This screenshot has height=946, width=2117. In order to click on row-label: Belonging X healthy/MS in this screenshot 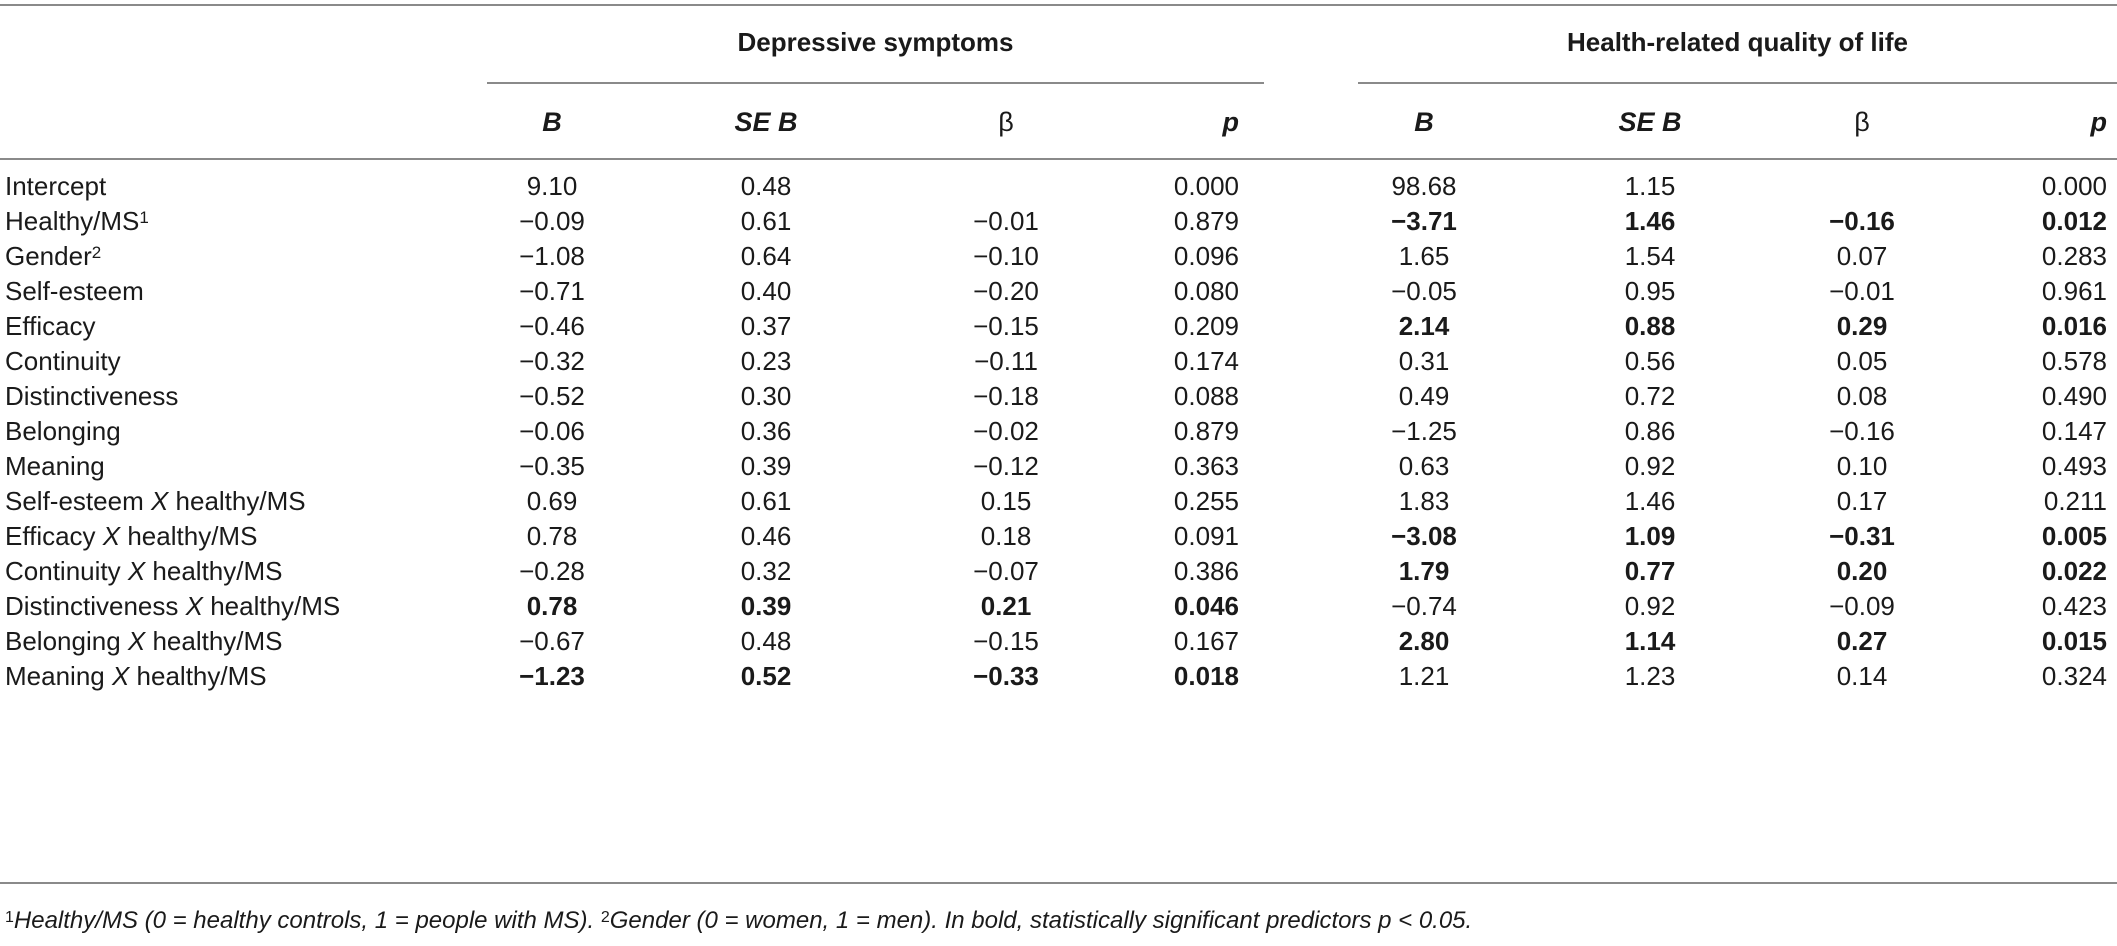, I will do `click(144, 641)`.